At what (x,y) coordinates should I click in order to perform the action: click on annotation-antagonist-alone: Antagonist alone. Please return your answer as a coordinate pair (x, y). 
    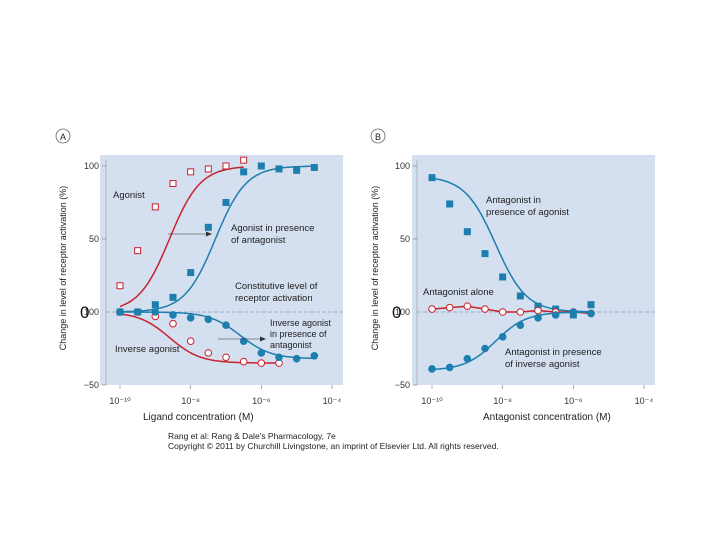
    Looking at the image, I should click on (458, 292).